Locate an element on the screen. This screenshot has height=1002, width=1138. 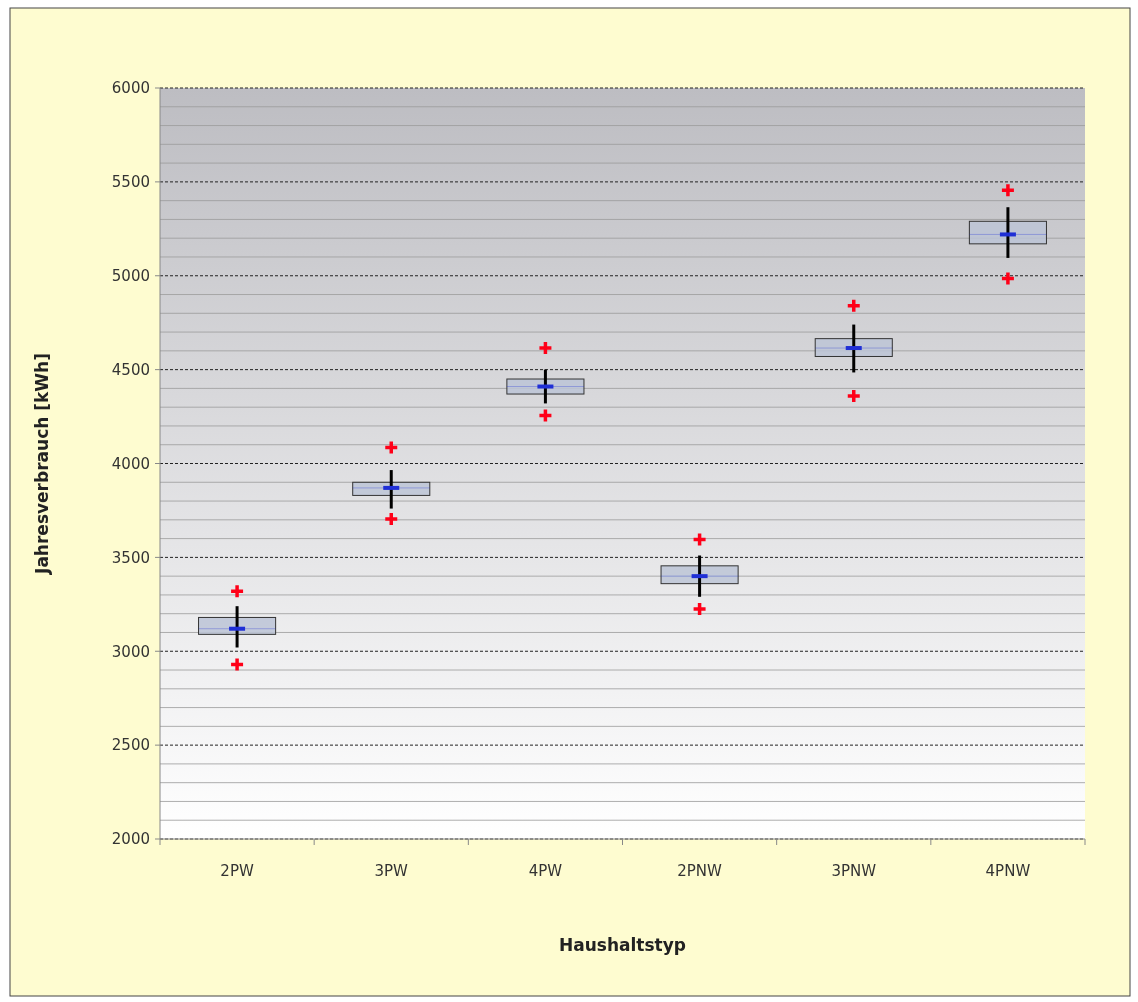
y-tick-label: 6000 is located at coordinates (130, 88).